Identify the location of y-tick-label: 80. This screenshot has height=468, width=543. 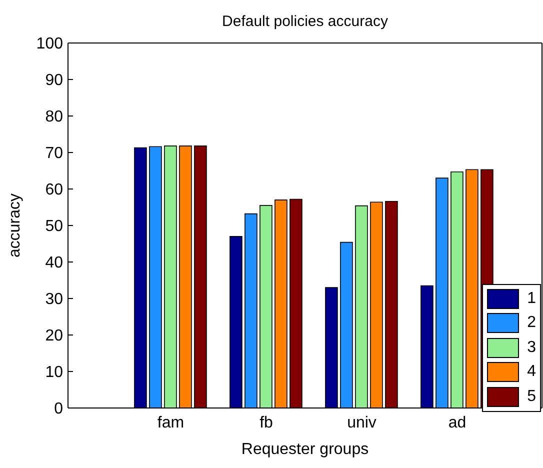
(54, 117).